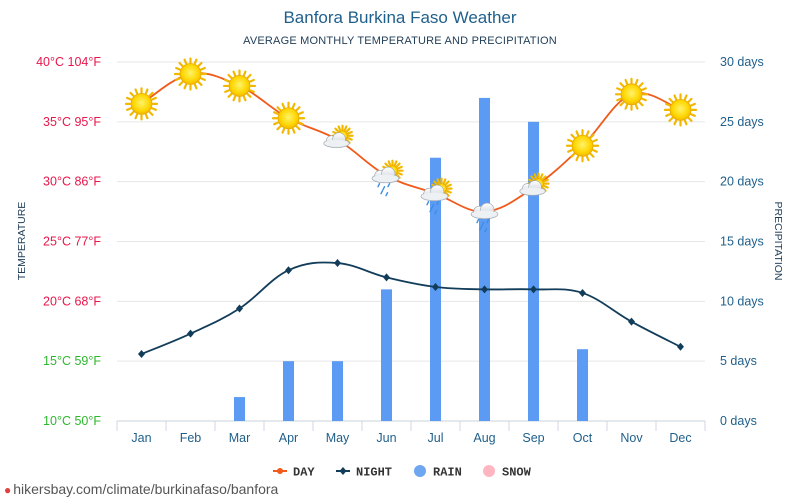 The image size is (800, 500). What do you see at coordinates (738, 361) in the screenshot?
I see `y-right-tick-label: 5 days` at bounding box center [738, 361].